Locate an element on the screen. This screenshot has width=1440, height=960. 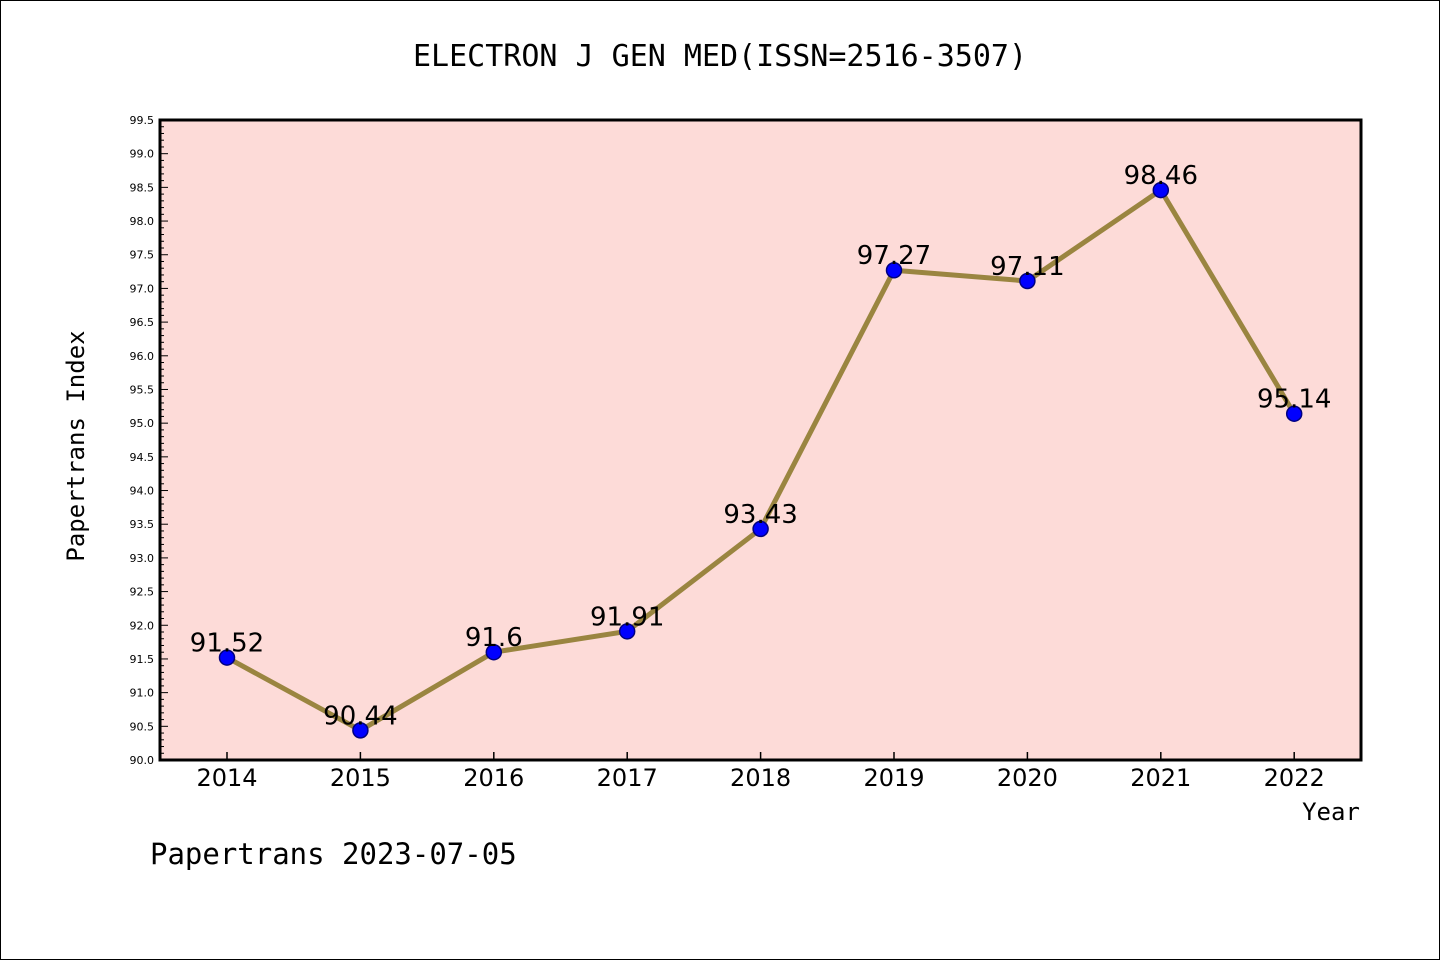
y-tick-label: 90.0 is located at coordinates (142, 760).